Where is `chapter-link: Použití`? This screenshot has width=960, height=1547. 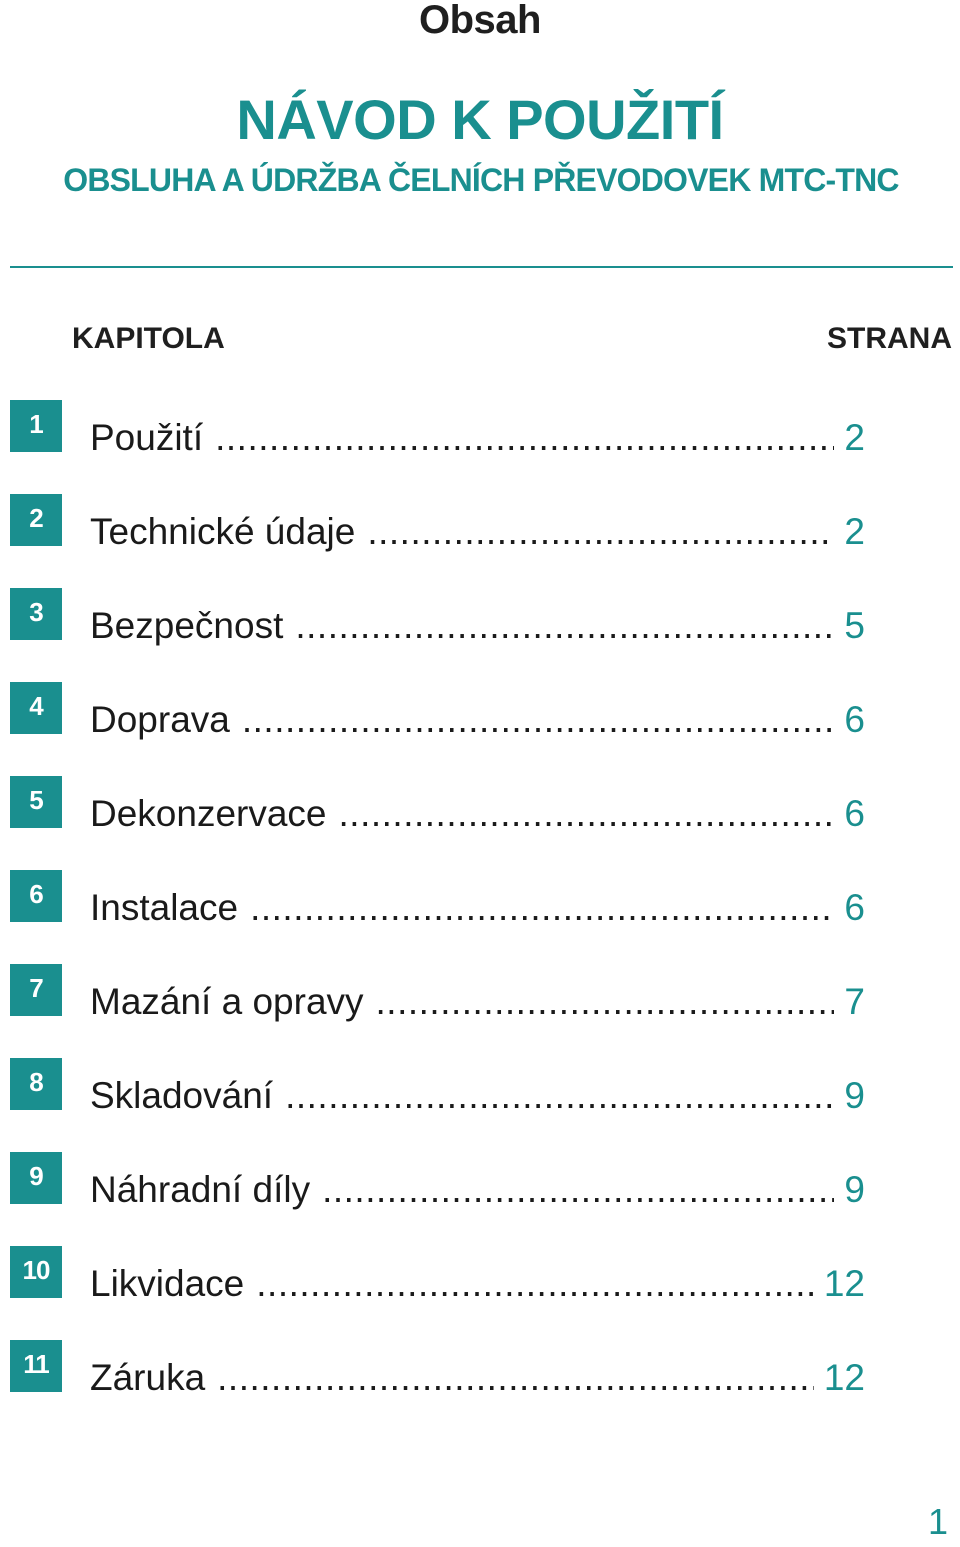 chapter-link: Použití is located at coordinates (147, 437).